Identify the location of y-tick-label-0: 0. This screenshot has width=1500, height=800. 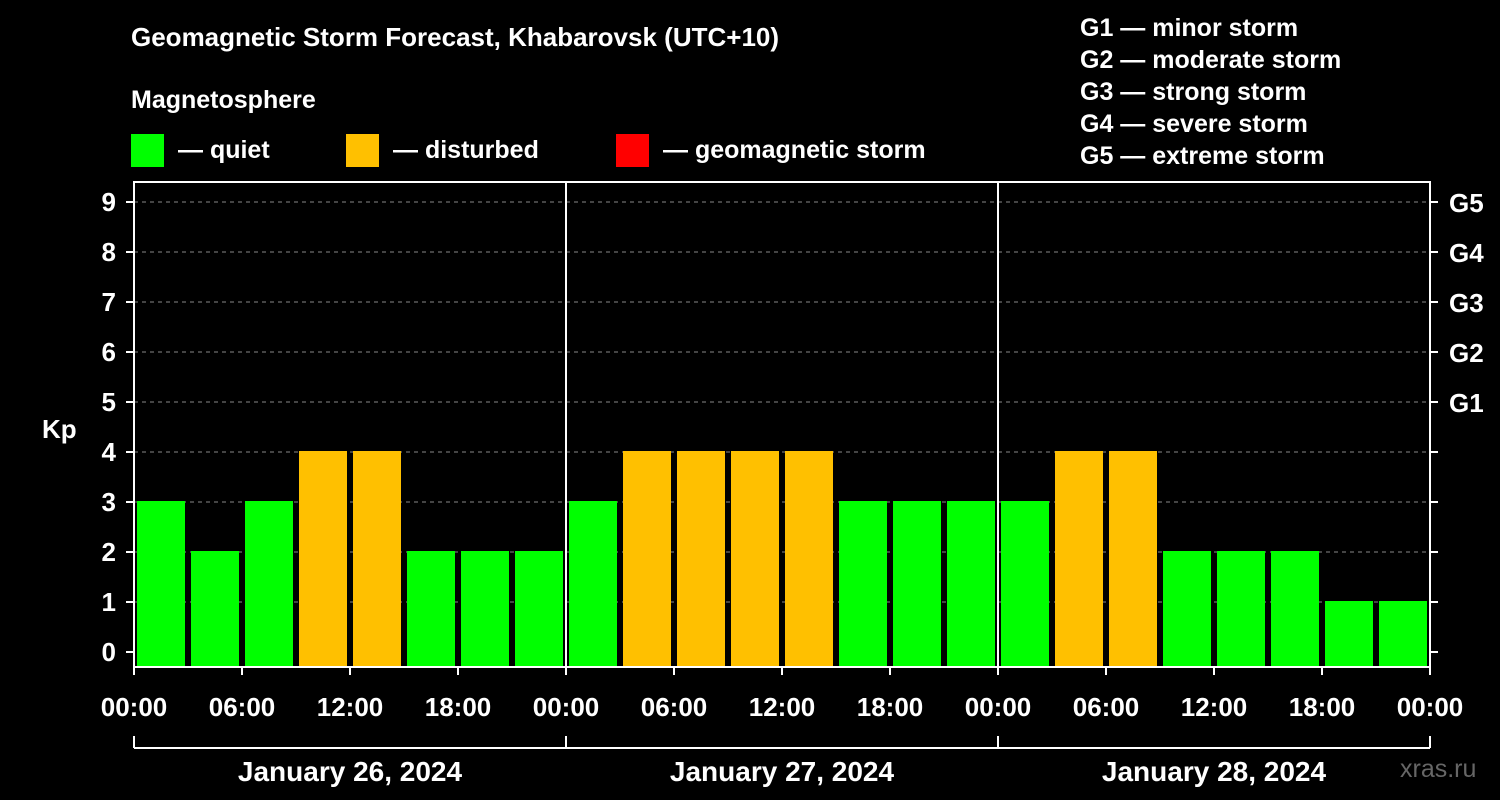
(109, 652).